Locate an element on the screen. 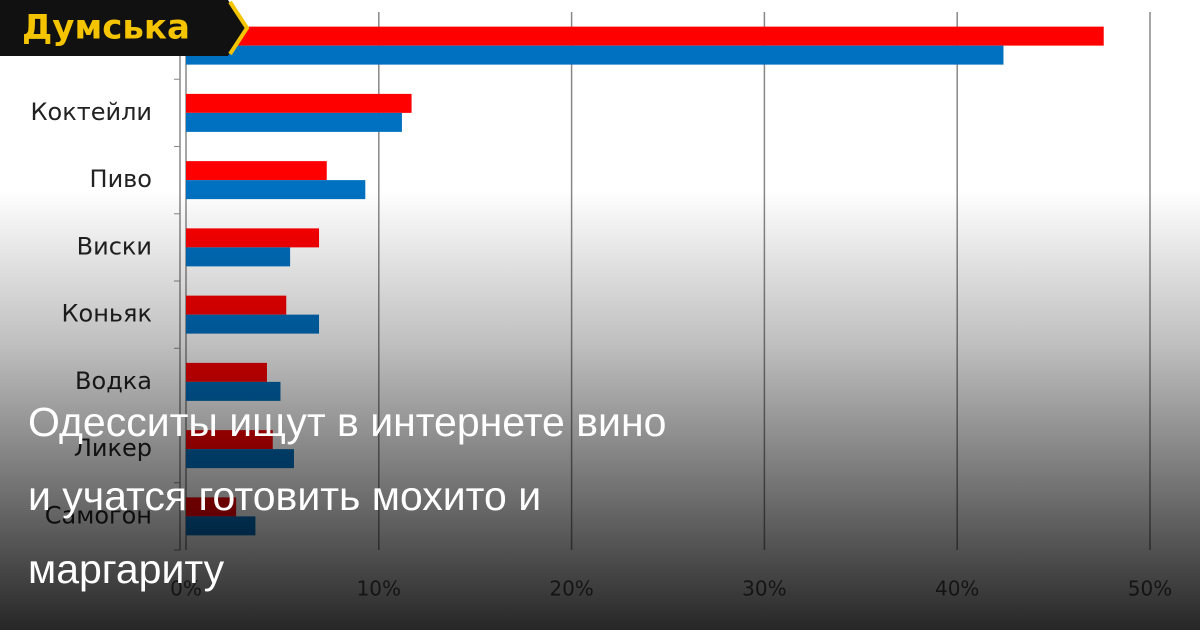 The width and height of the screenshot is (1200, 630). headline: Одесситы ищут в интернете вино is located at coordinates (347, 422).